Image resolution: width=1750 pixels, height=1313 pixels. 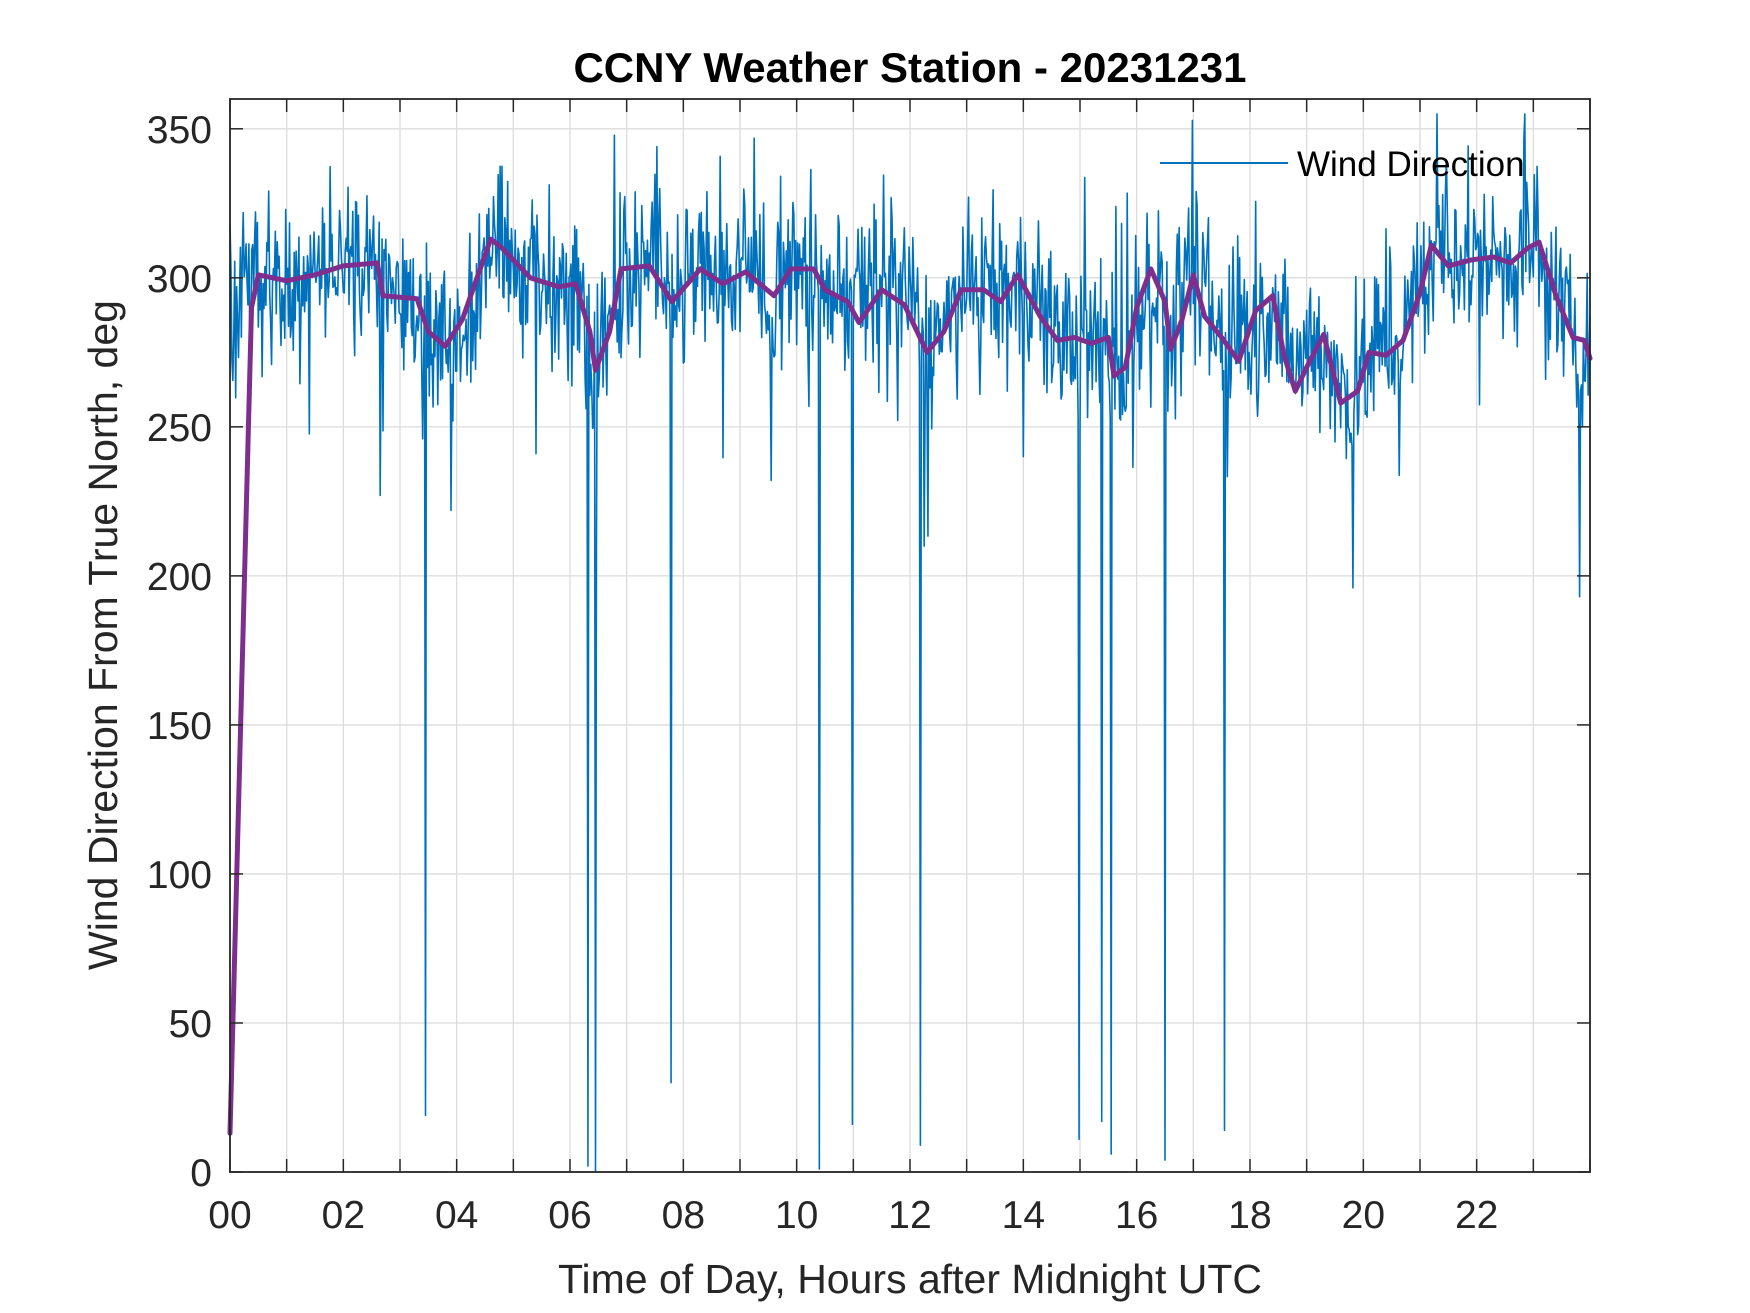 I want to click on y-tick-label: 200, so click(x=179, y=577).